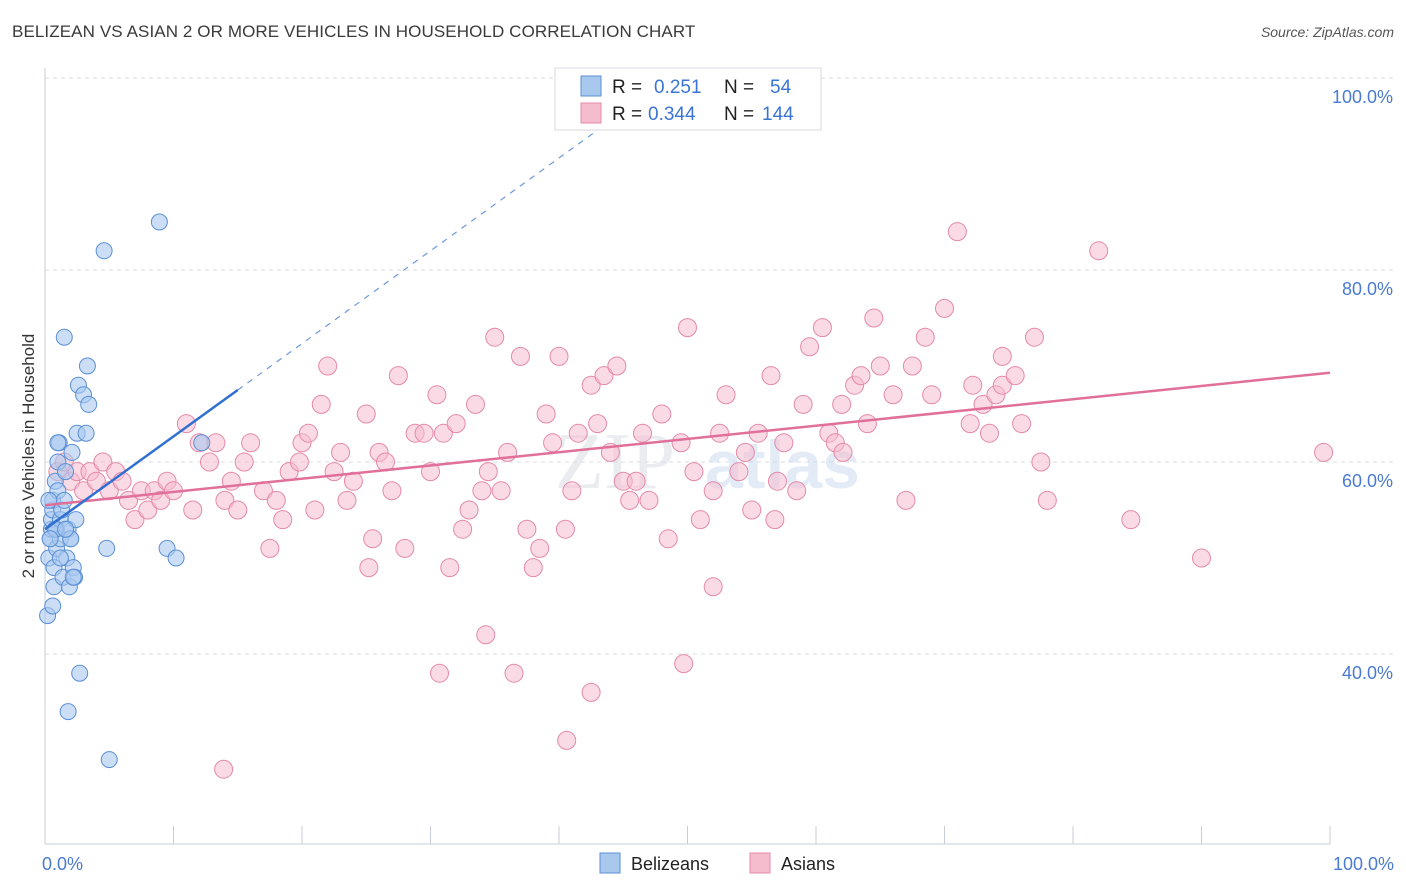 The width and height of the screenshot is (1406, 892). I want to click on legend-n-value-2: 144, so click(778, 114).